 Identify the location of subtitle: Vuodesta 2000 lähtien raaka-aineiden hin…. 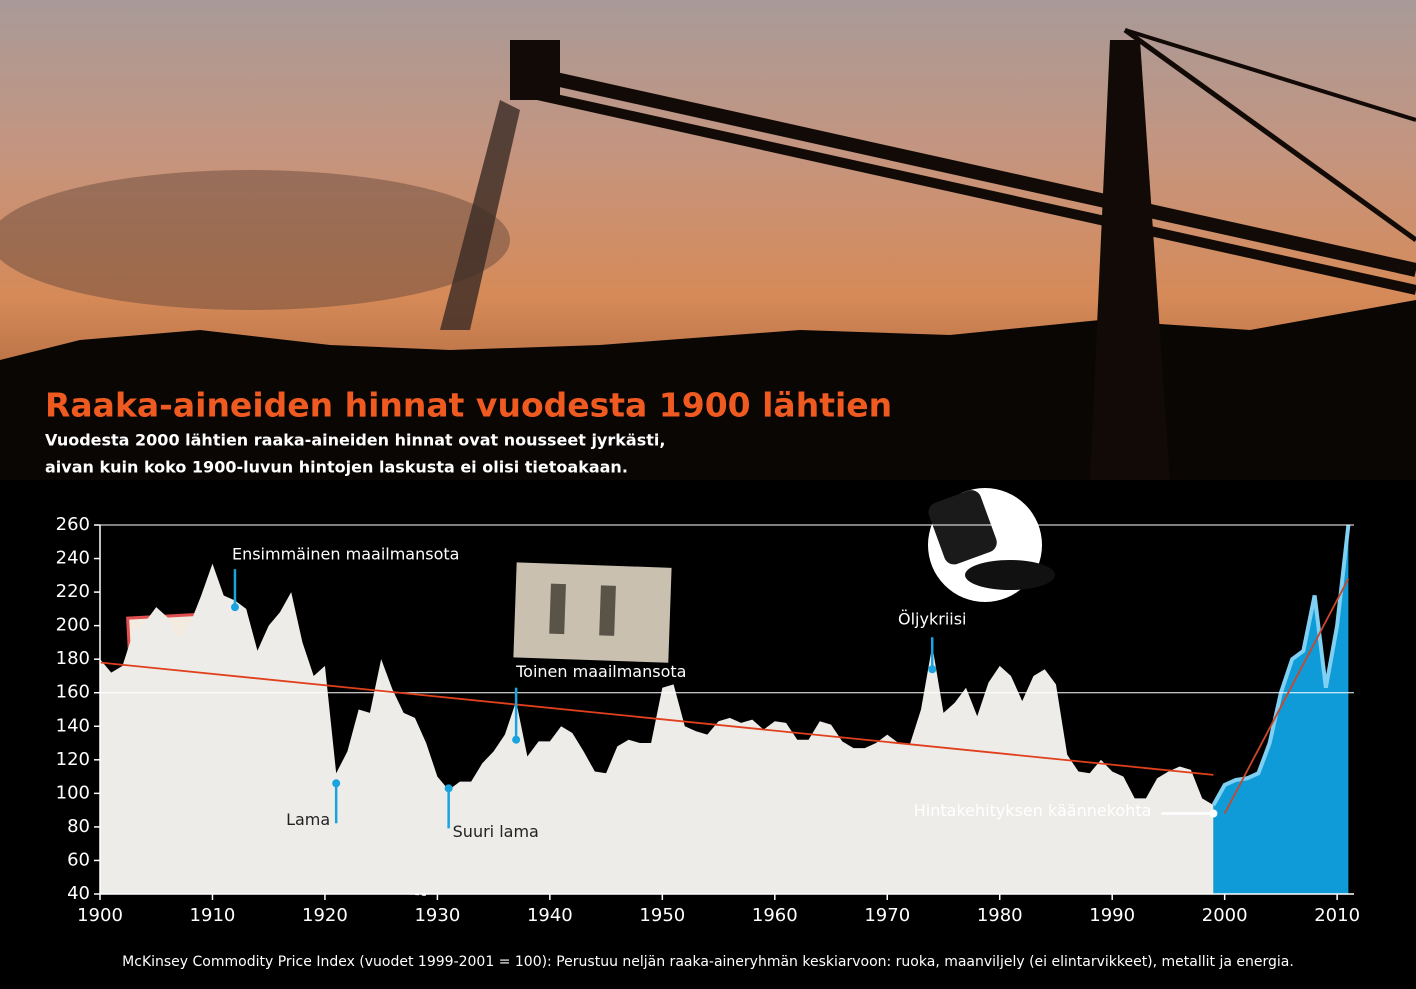
(355, 440).